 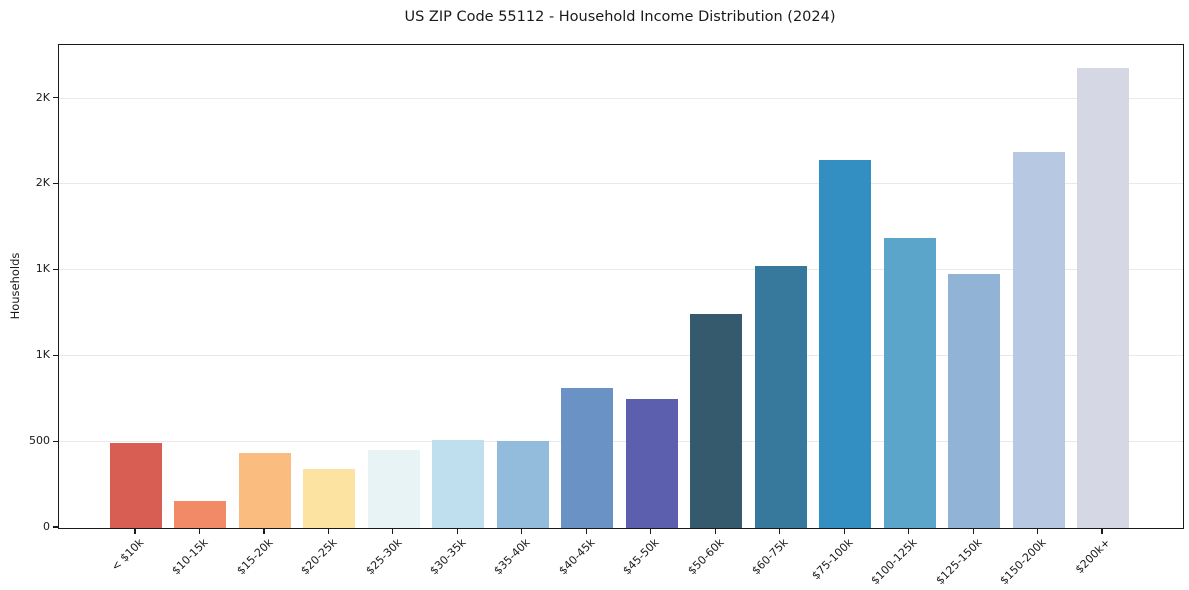 What do you see at coordinates (319, 557) in the screenshot?
I see `x-tick-label: $20-25k` at bounding box center [319, 557].